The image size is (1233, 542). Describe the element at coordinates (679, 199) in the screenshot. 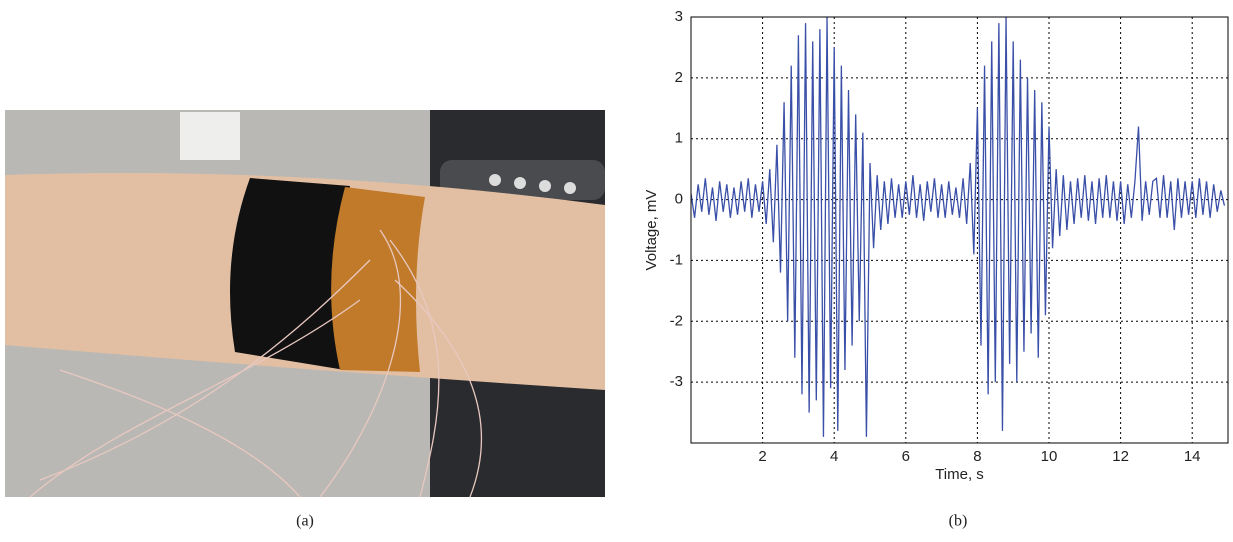

I see `y-tick-label: 0` at that location.